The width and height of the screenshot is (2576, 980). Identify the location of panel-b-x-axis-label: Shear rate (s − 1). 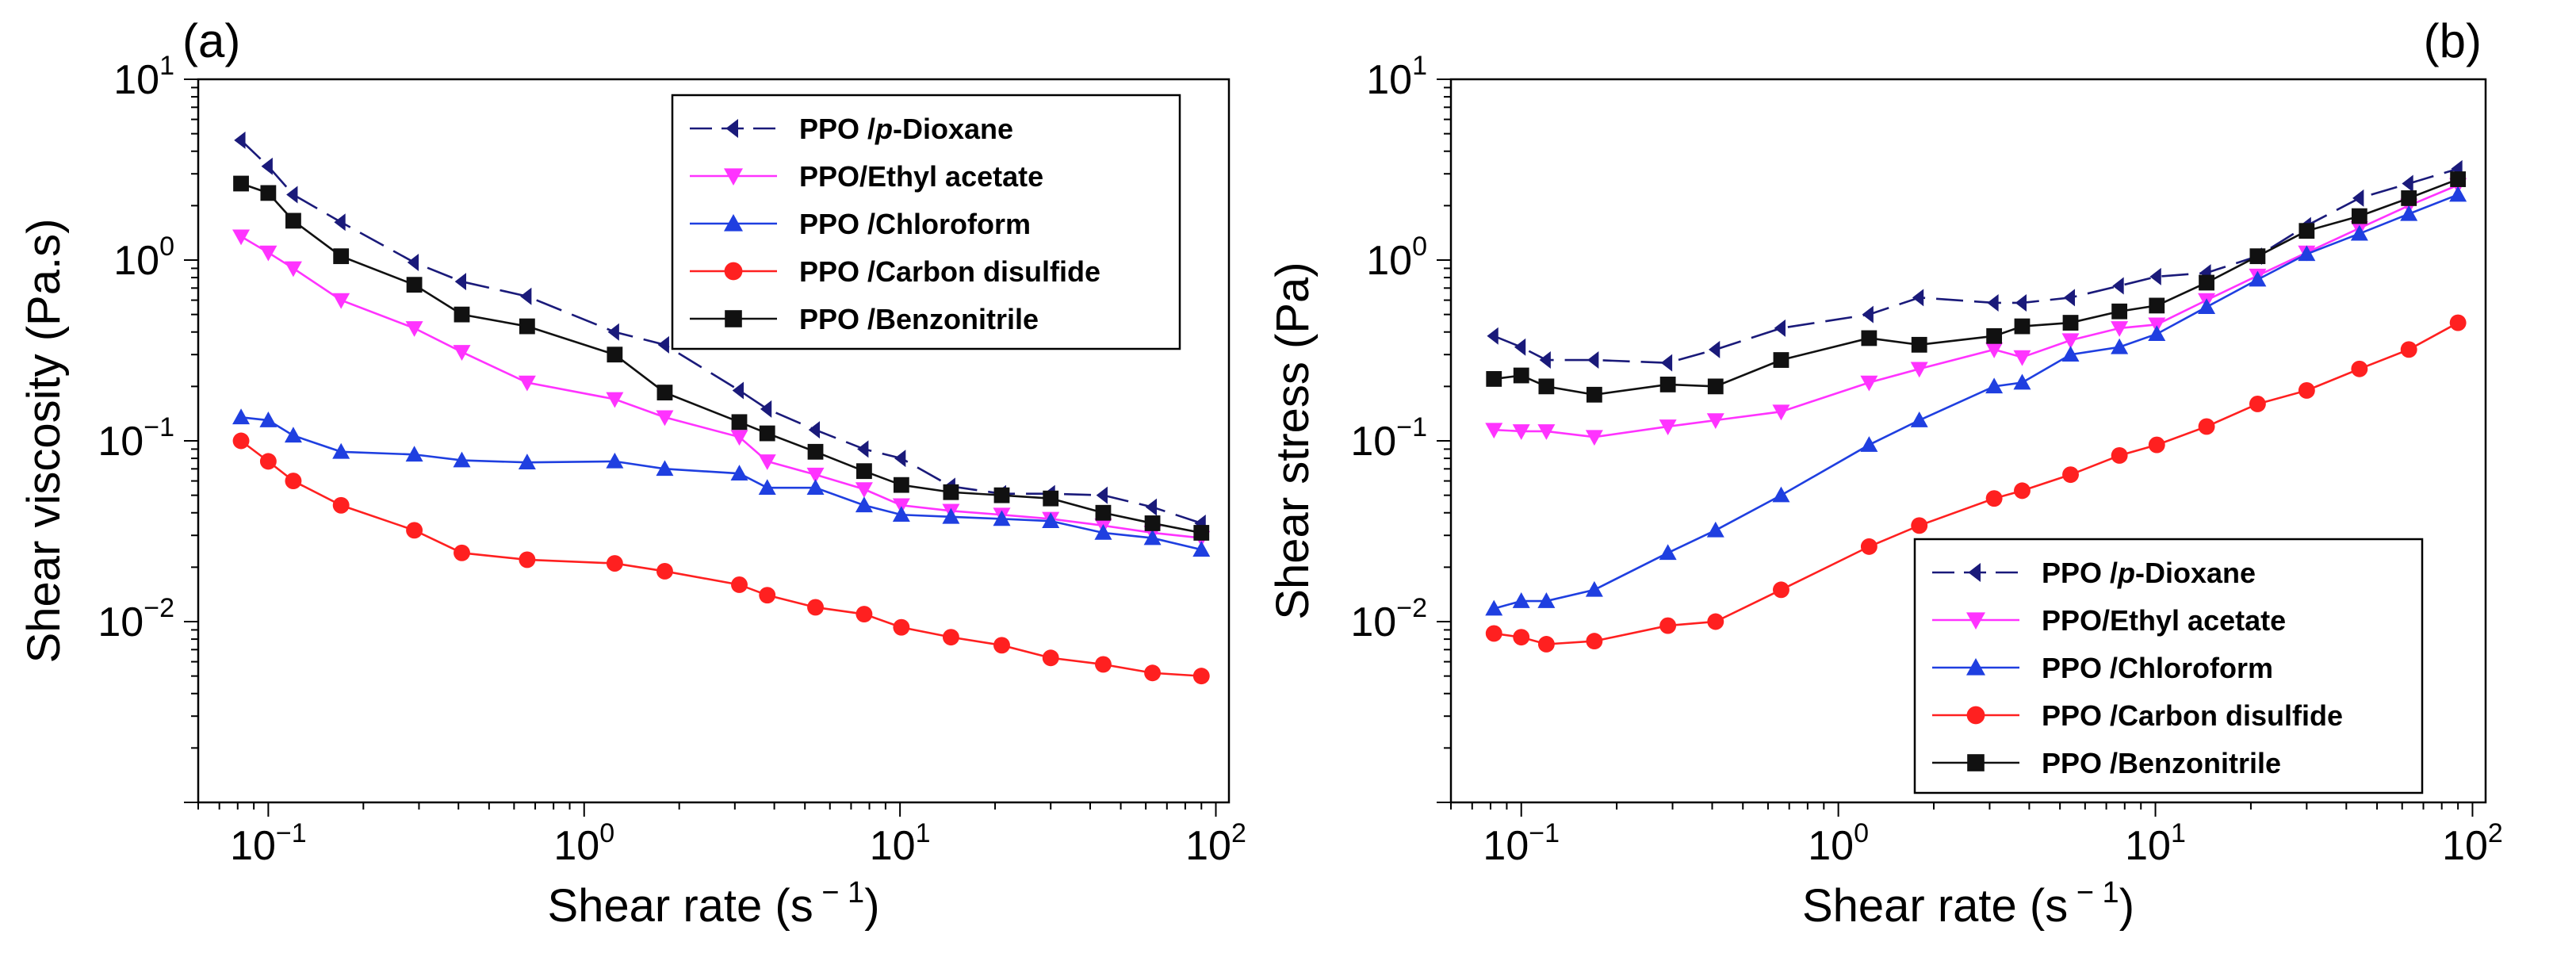
(1968, 904).